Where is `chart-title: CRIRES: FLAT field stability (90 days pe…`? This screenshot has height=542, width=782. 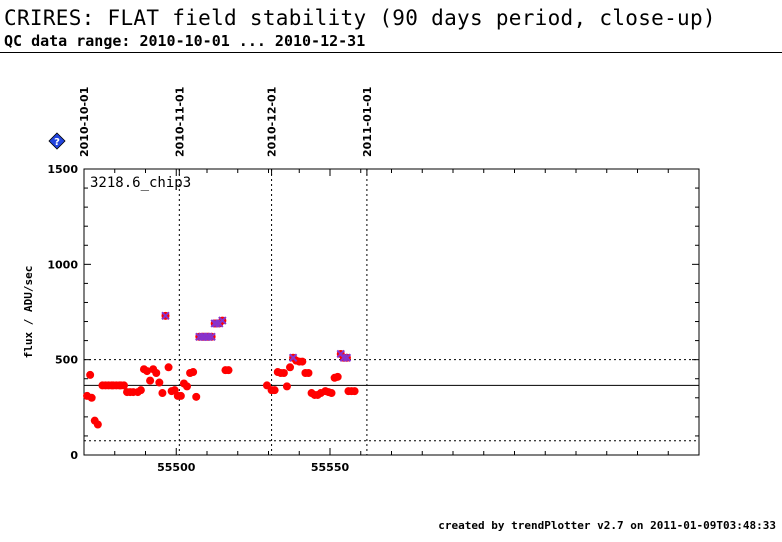 chart-title: CRIRES: FLAT field stability (90 days pe… is located at coordinates (360, 18).